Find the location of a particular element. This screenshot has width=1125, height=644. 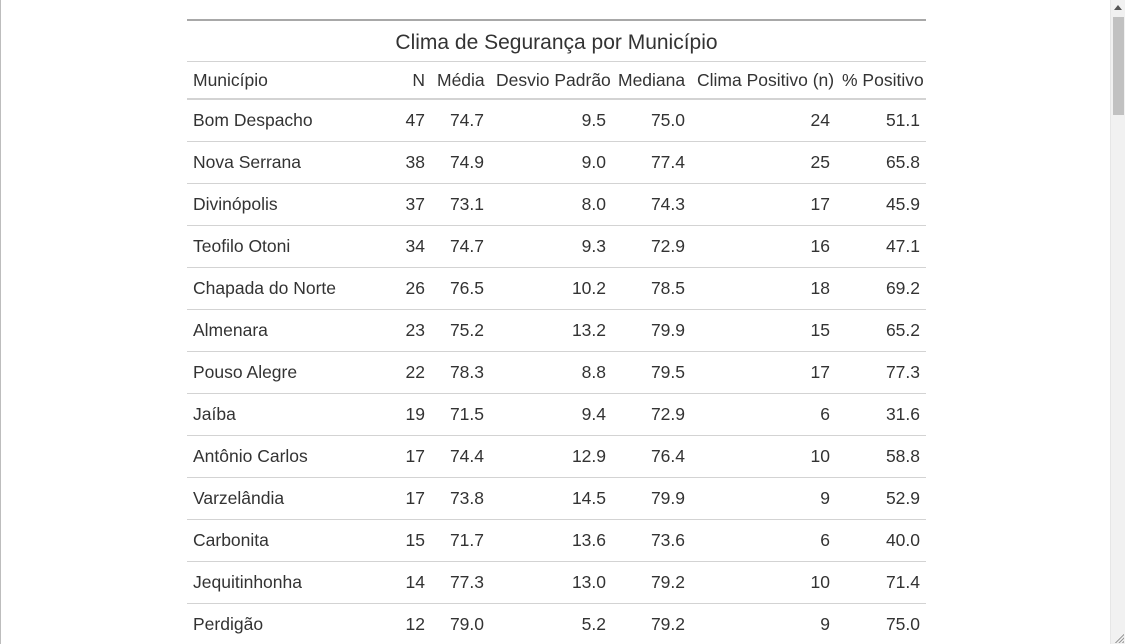

cell-percent-positivo: 31.6 is located at coordinates (881, 414).